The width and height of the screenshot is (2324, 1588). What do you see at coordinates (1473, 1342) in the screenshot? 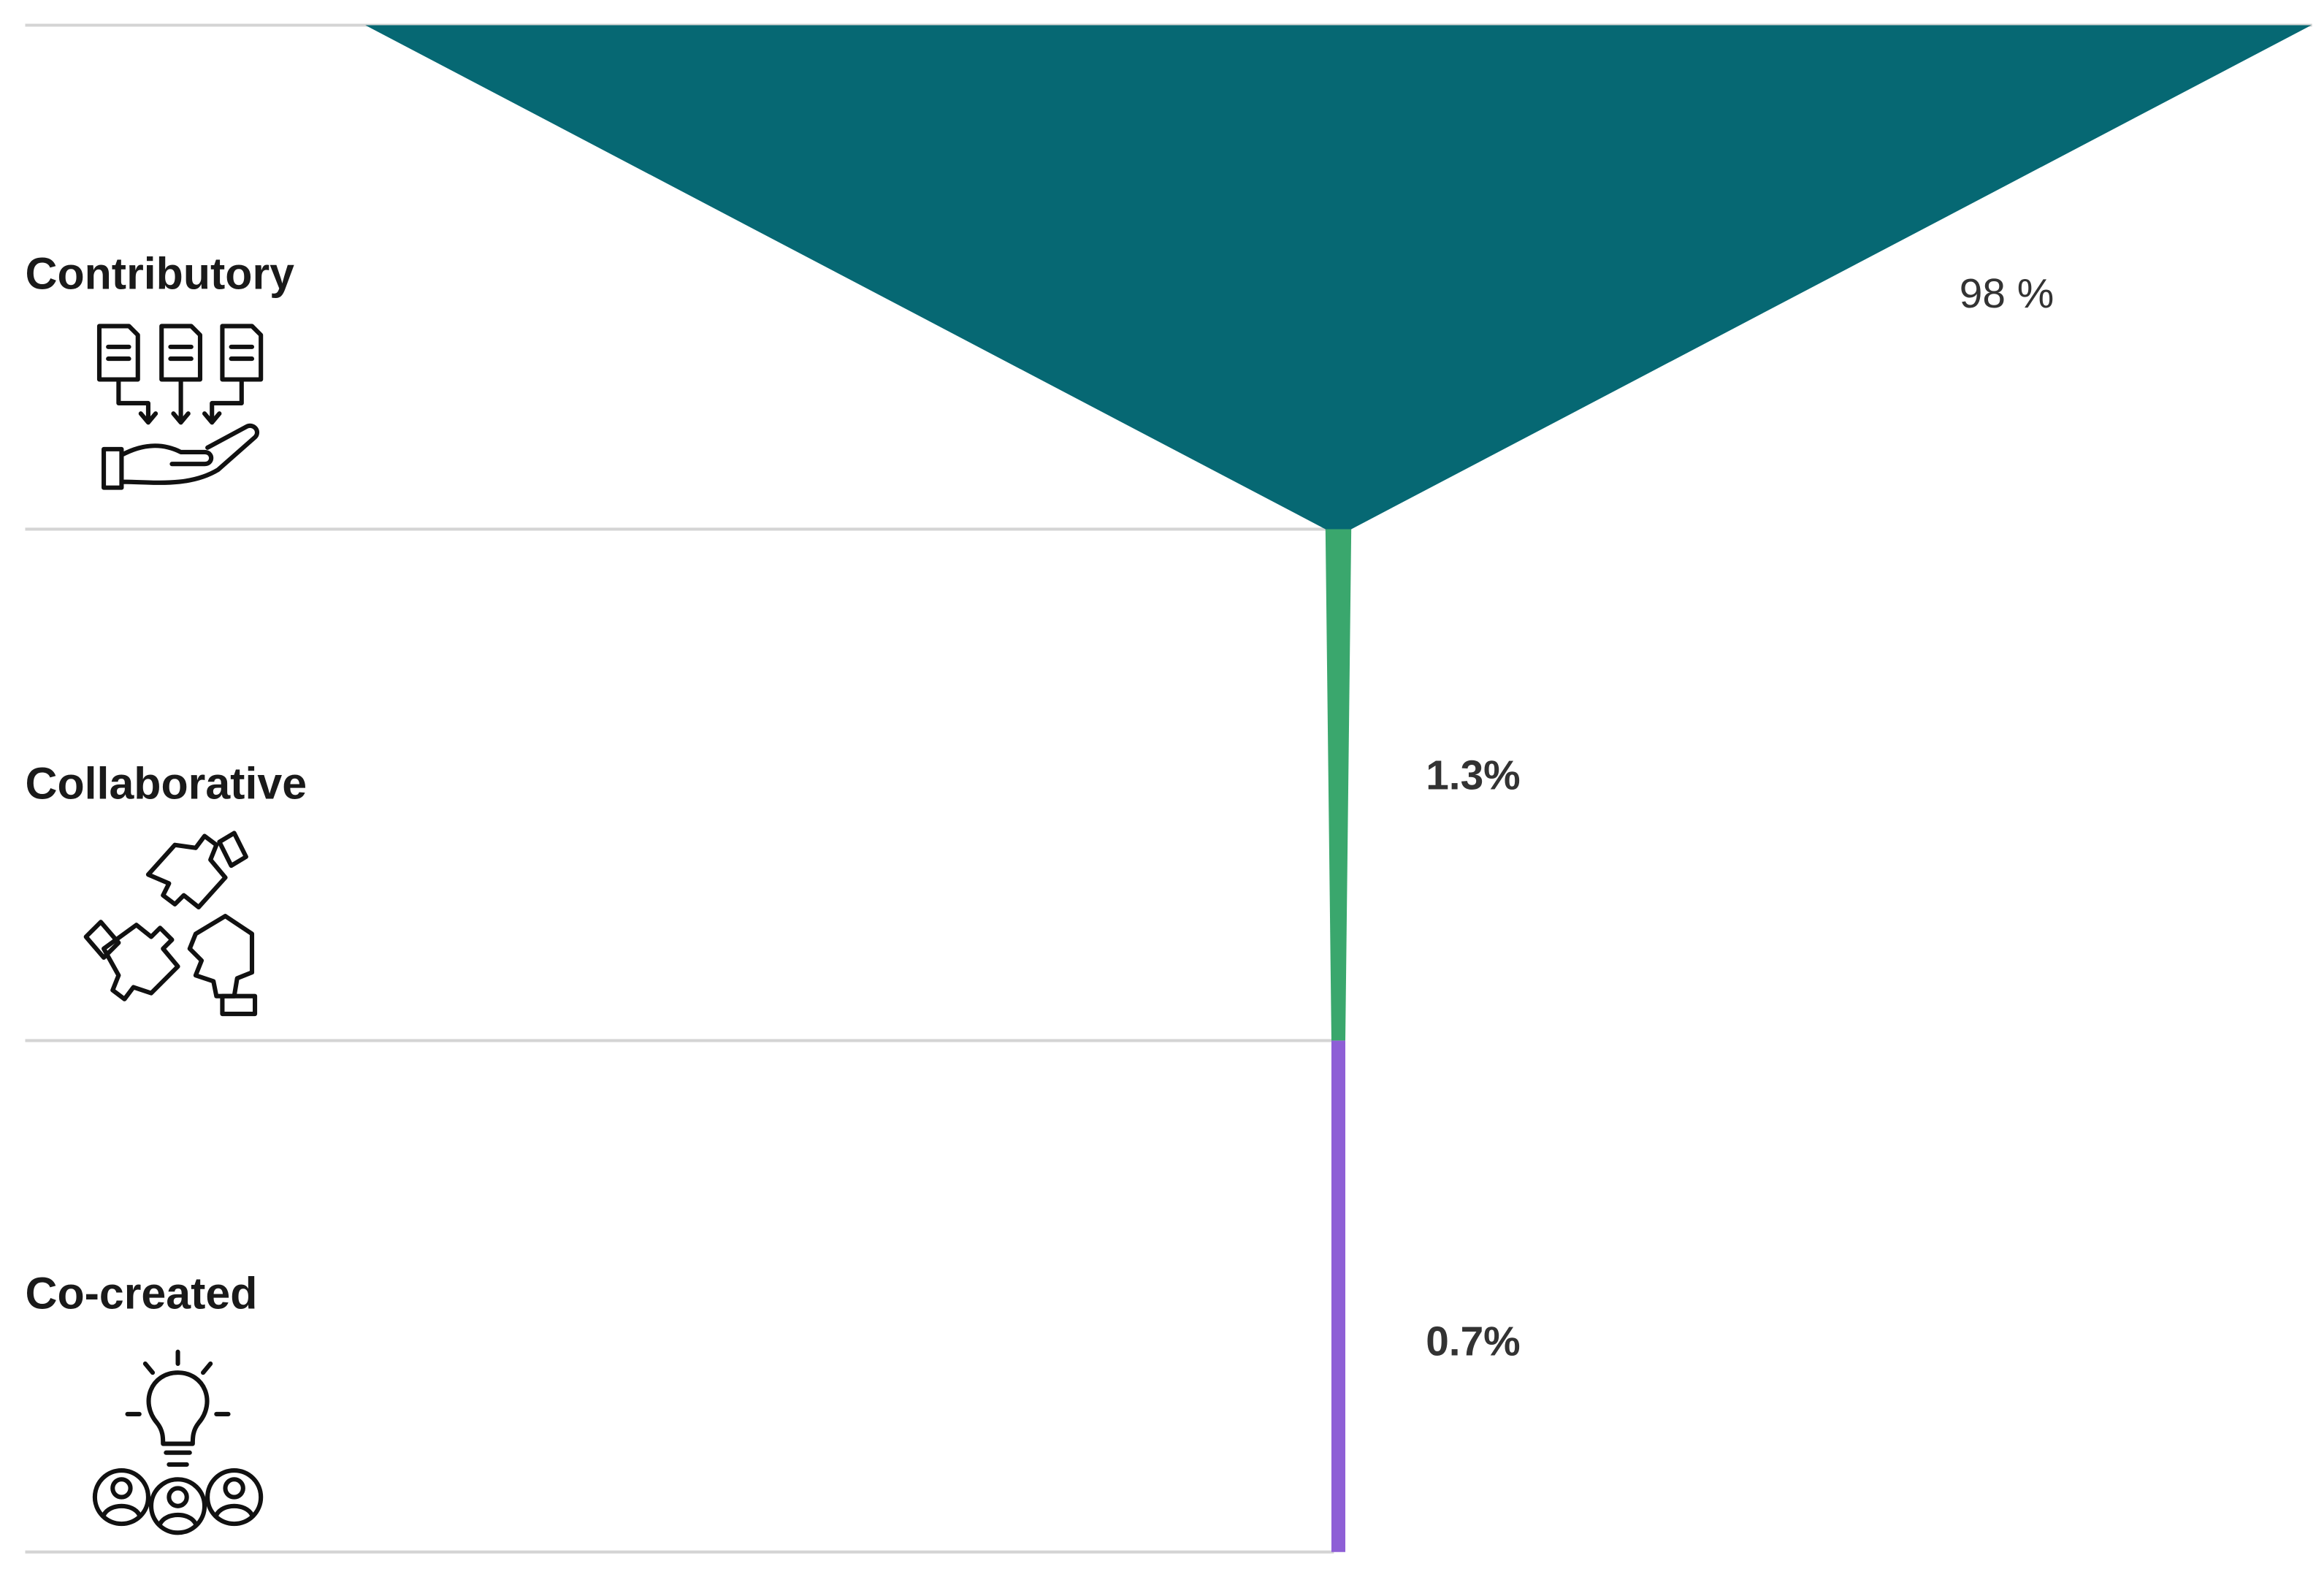
I see `value-label: 0.7%` at bounding box center [1473, 1342].